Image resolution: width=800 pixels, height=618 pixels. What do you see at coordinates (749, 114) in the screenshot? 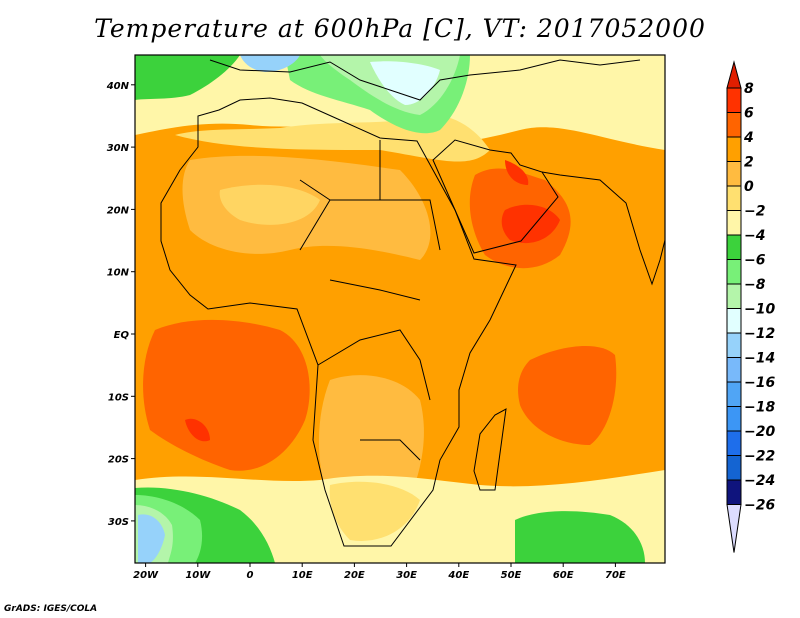
I see `colorbar-label: 6` at bounding box center [749, 114].